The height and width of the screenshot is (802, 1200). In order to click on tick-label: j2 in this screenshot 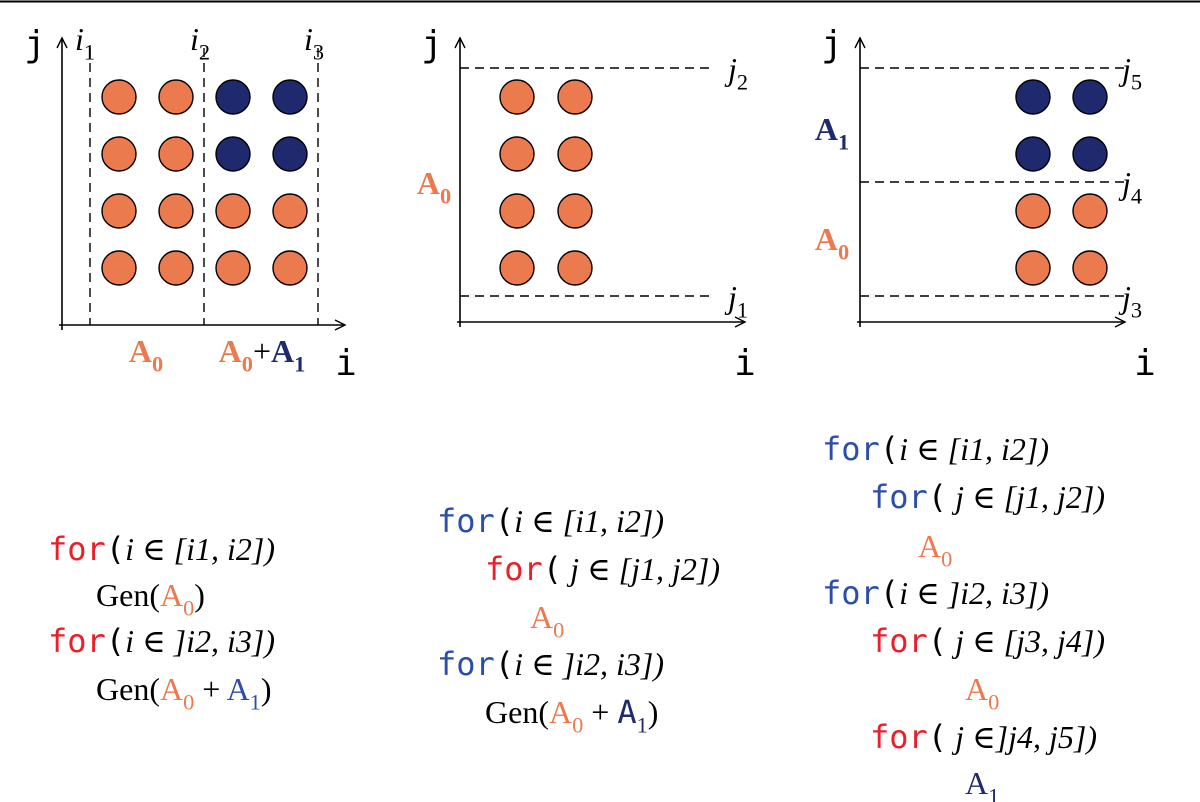, I will do `click(736, 73)`.